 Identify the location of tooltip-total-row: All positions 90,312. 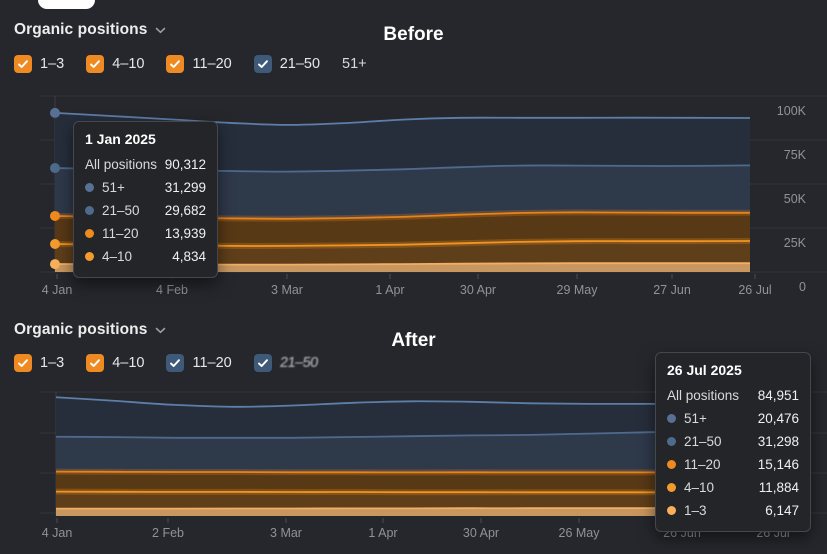
(145, 164).